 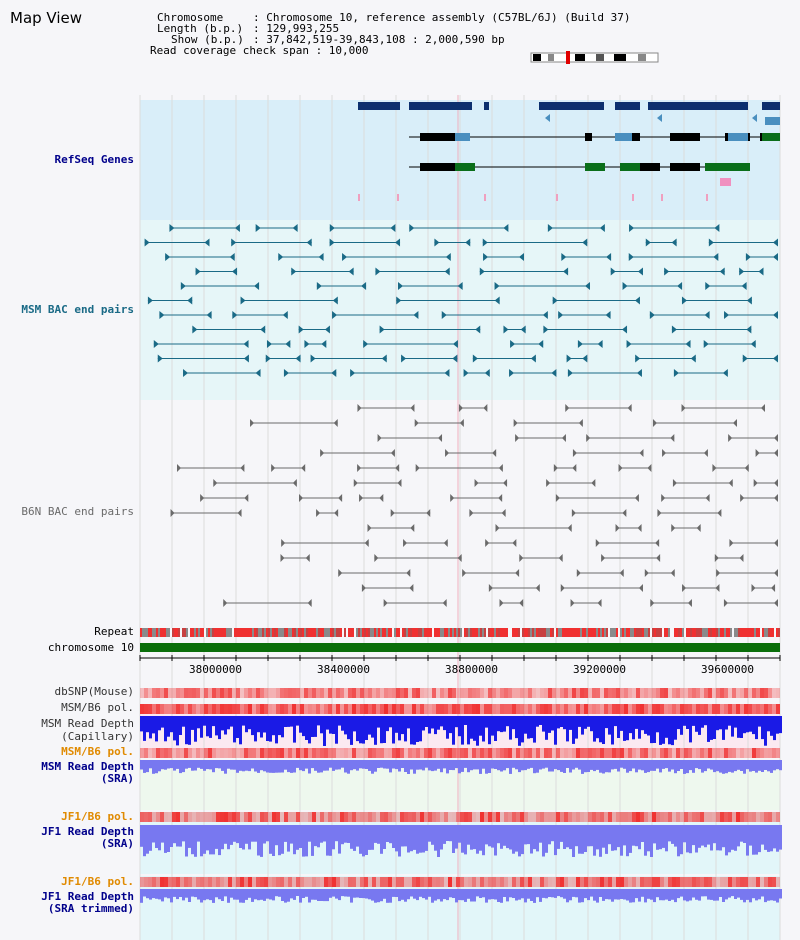 I want to click on jf1-depth-sra-sublabel: (SRA), so click(x=117, y=843).